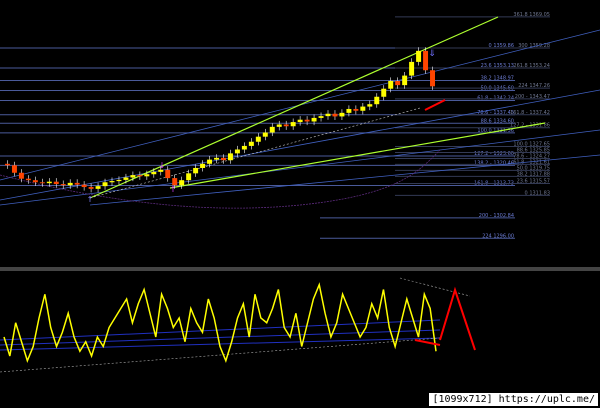 This screenshot has width=600, height=408. I want to click on watermark: [1099x712] https://uplc.me/, so click(513, 399).